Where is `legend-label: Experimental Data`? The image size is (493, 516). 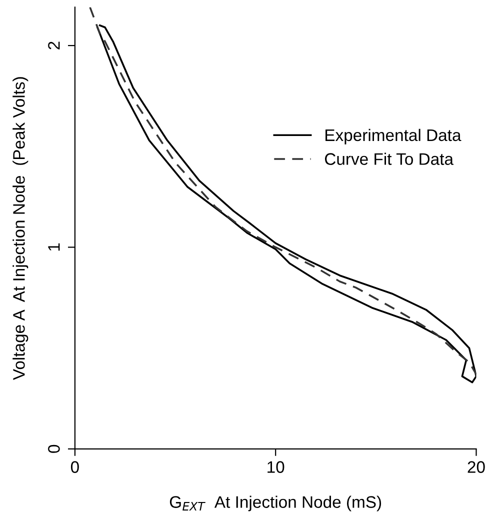
legend-label: Experimental Data is located at coordinates (394, 136).